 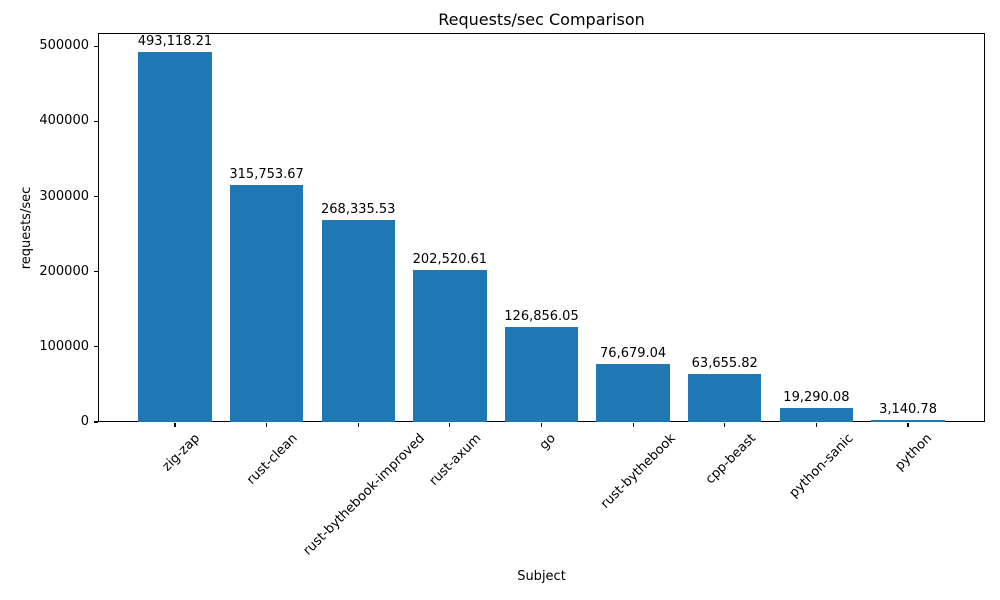 What do you see at coordinates (64, 46) in the screenshot?
I see `y-tick-label: 500000` at bounding box center [64, 46].